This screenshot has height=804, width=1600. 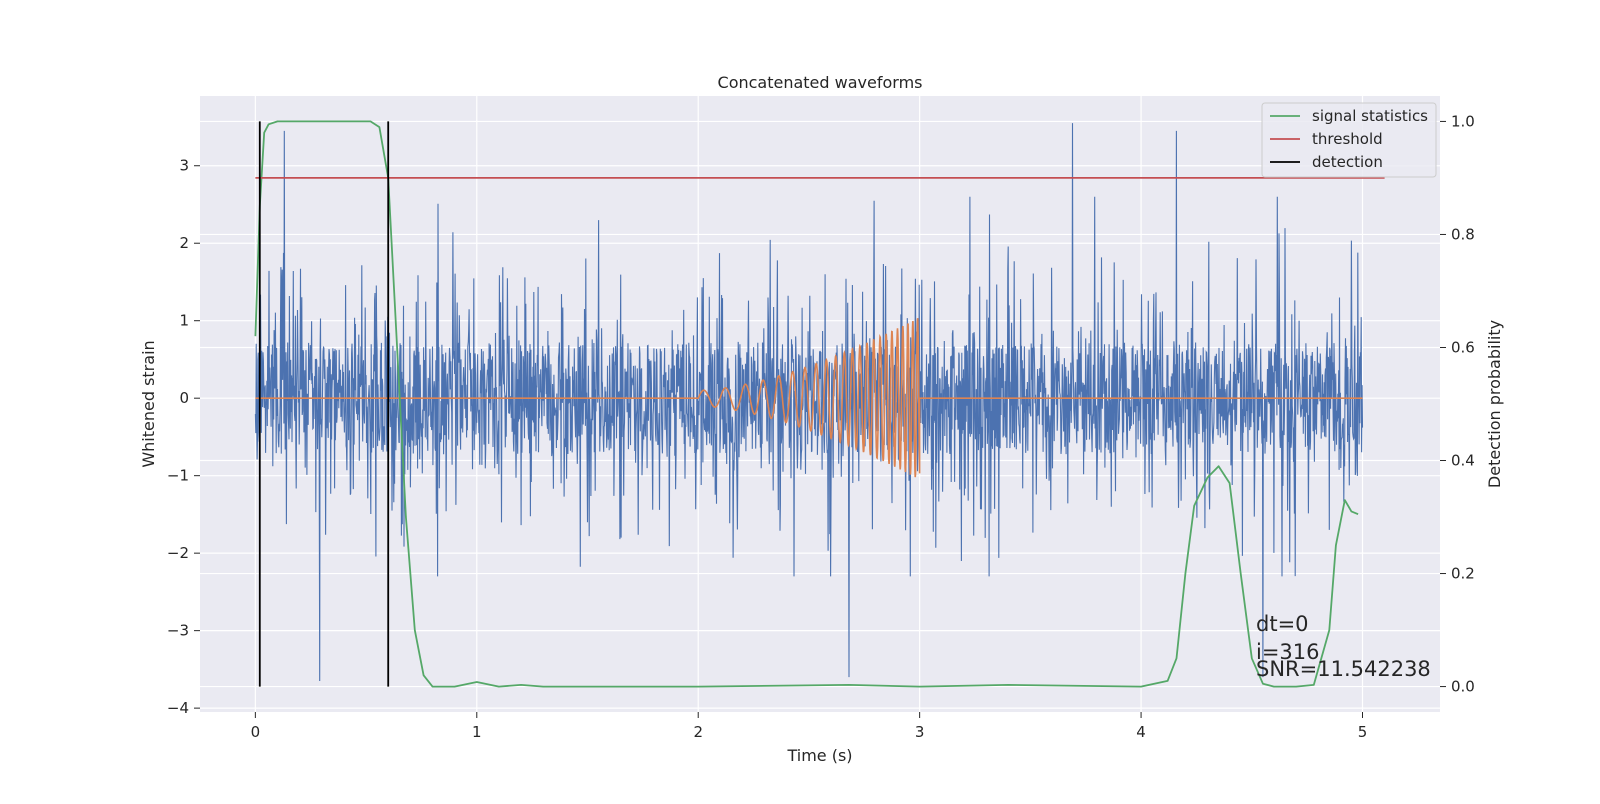 I want to click on x-tick-label: 2, so click(x=698, y=732).